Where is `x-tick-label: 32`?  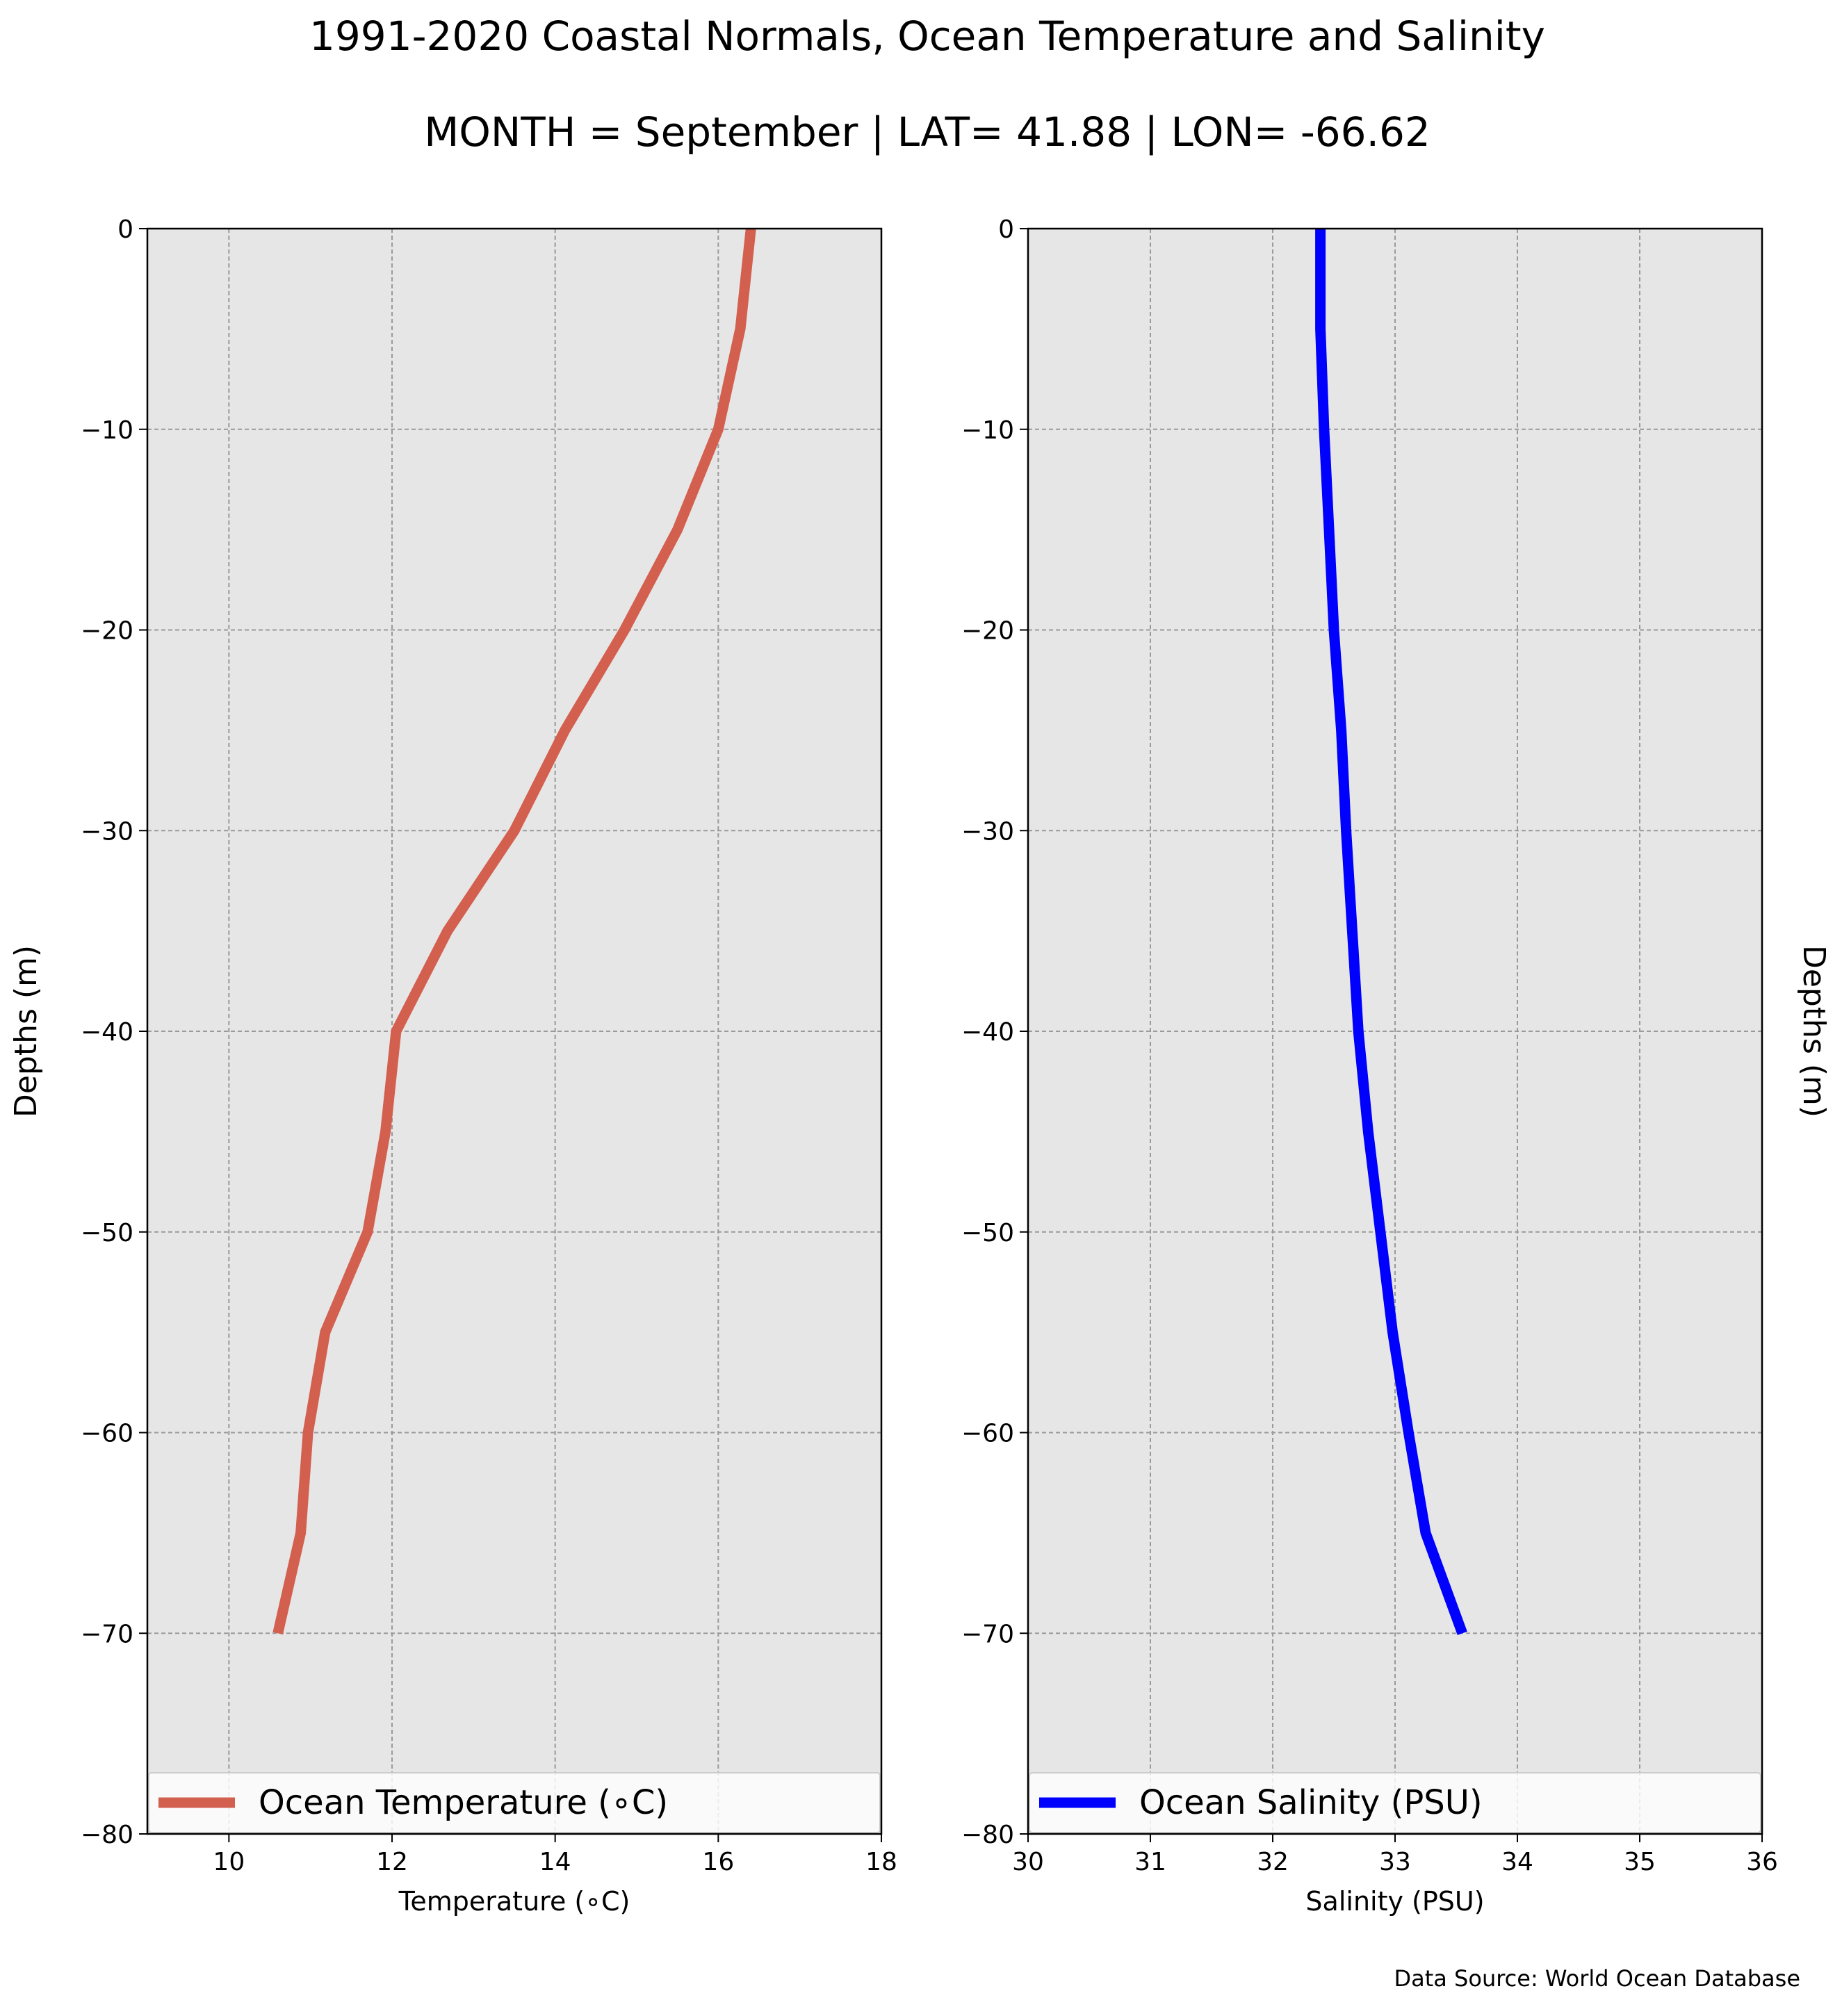
x-tick-label: 32 is located at coordinates (1273, 1862).